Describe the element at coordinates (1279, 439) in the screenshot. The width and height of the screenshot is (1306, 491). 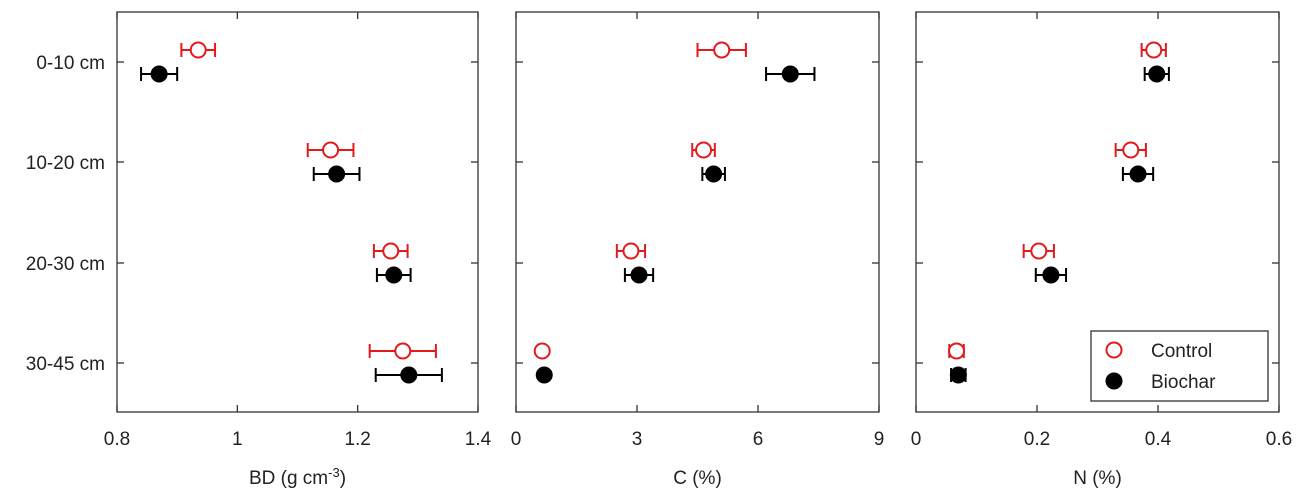
I see `x-tick-label: 0.6` at that location.